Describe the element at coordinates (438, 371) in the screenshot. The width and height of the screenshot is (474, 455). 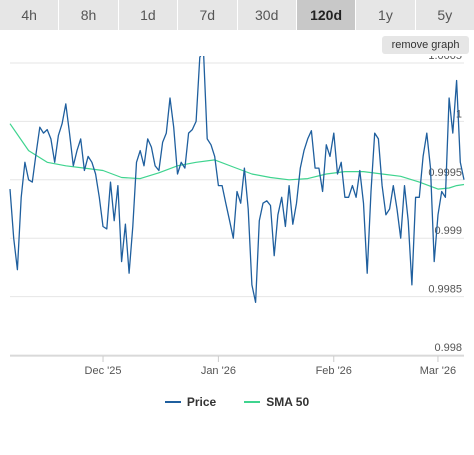
I see `x-tick-label: Mar '26` at that location.